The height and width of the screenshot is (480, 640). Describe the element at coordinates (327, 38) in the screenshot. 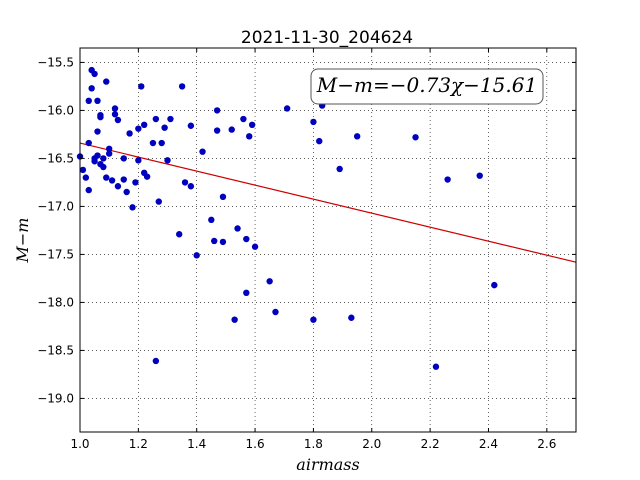

I see `chart-title: 2021-11-30_204624` at that location.